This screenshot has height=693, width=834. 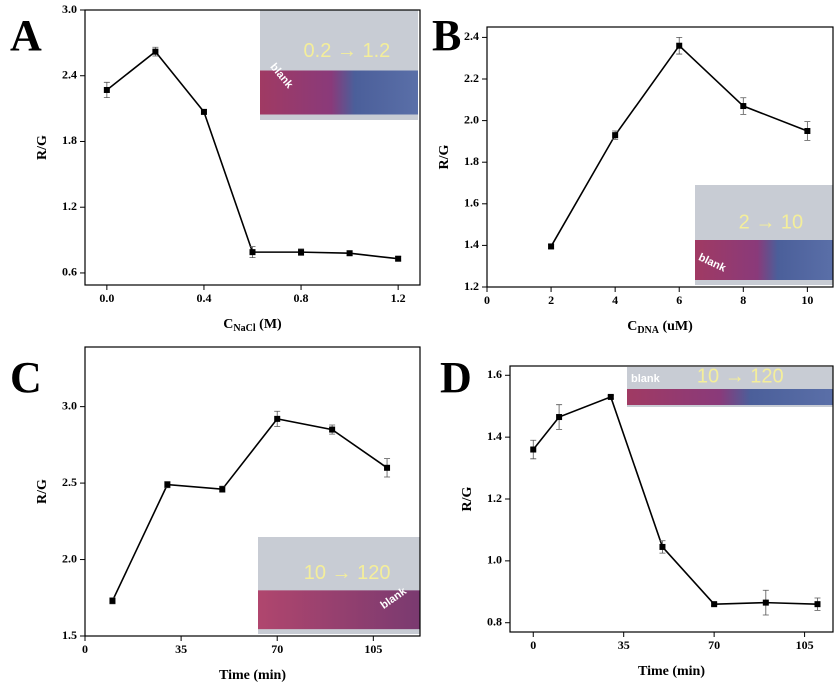 What do you see at coordinates (301, 298) in the screenshot?
I see `x-tick-label: 0.8` at bounding box center [301, 298].